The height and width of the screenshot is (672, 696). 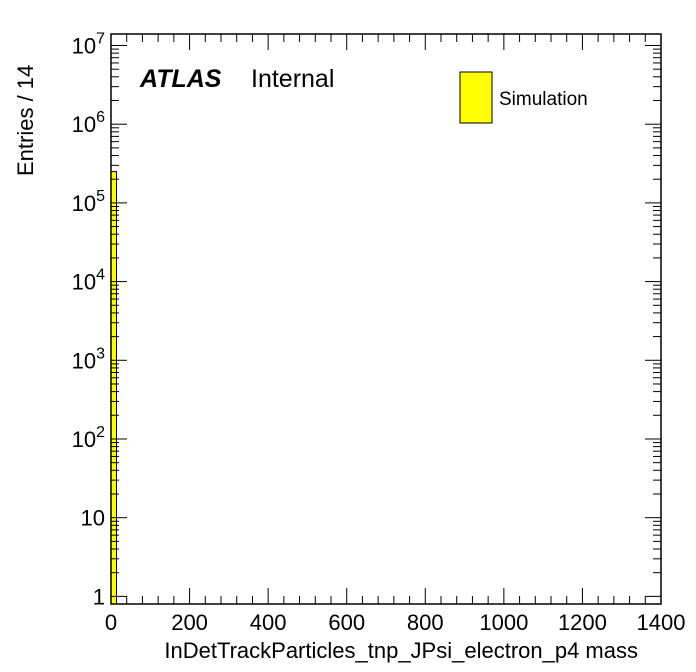 What do you see at coordinates (180, 79) in the screenshot?
I see `atlas-label: ATLAS` at bounding box center [180, 79].